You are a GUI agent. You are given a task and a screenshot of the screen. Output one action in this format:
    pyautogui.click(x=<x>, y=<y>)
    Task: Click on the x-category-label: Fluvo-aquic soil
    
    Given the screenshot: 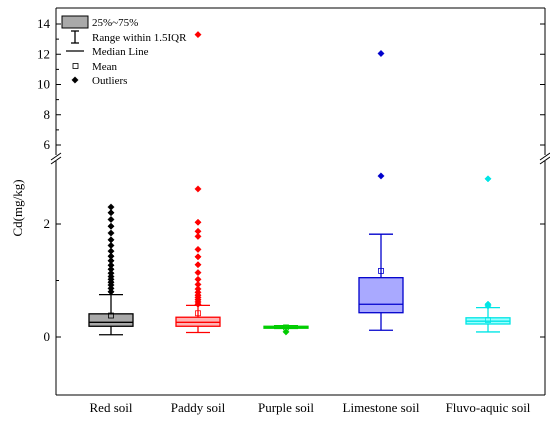 What is the action you would take?
    pyautogui.click(x=488, y=407)
    